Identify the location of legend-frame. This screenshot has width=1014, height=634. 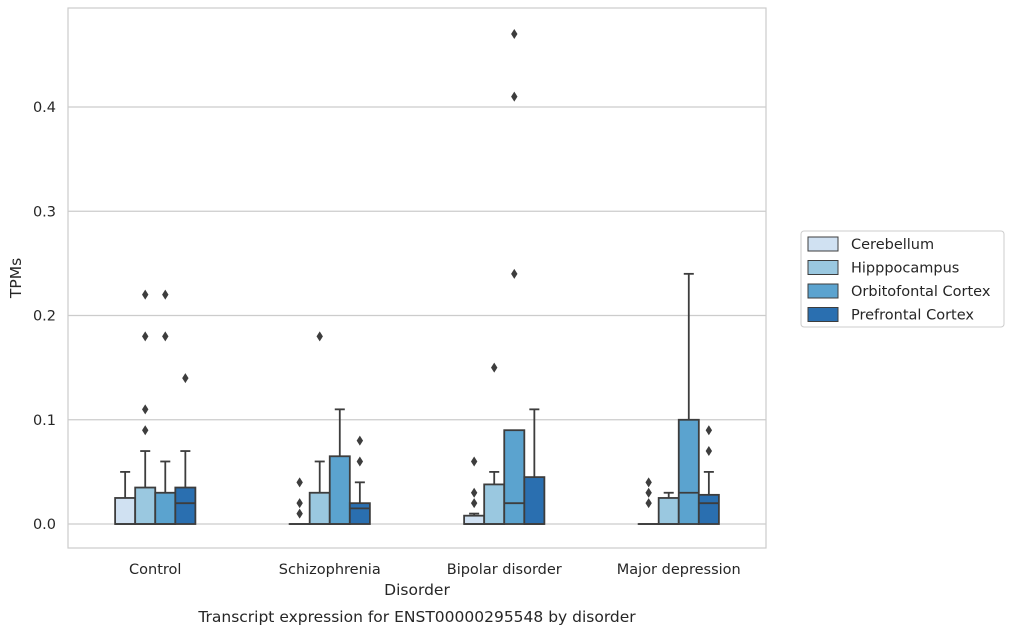
(902, 279).